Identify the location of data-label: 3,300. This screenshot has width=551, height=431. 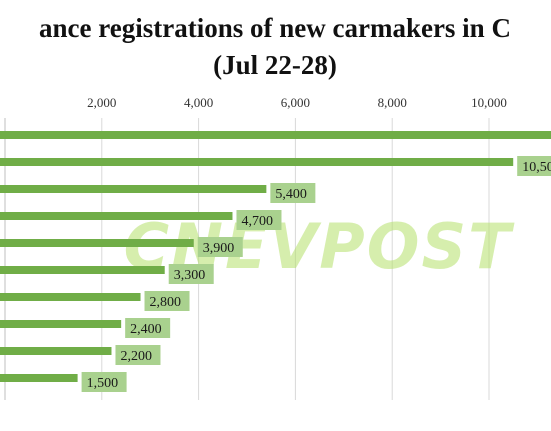
(191, 274).